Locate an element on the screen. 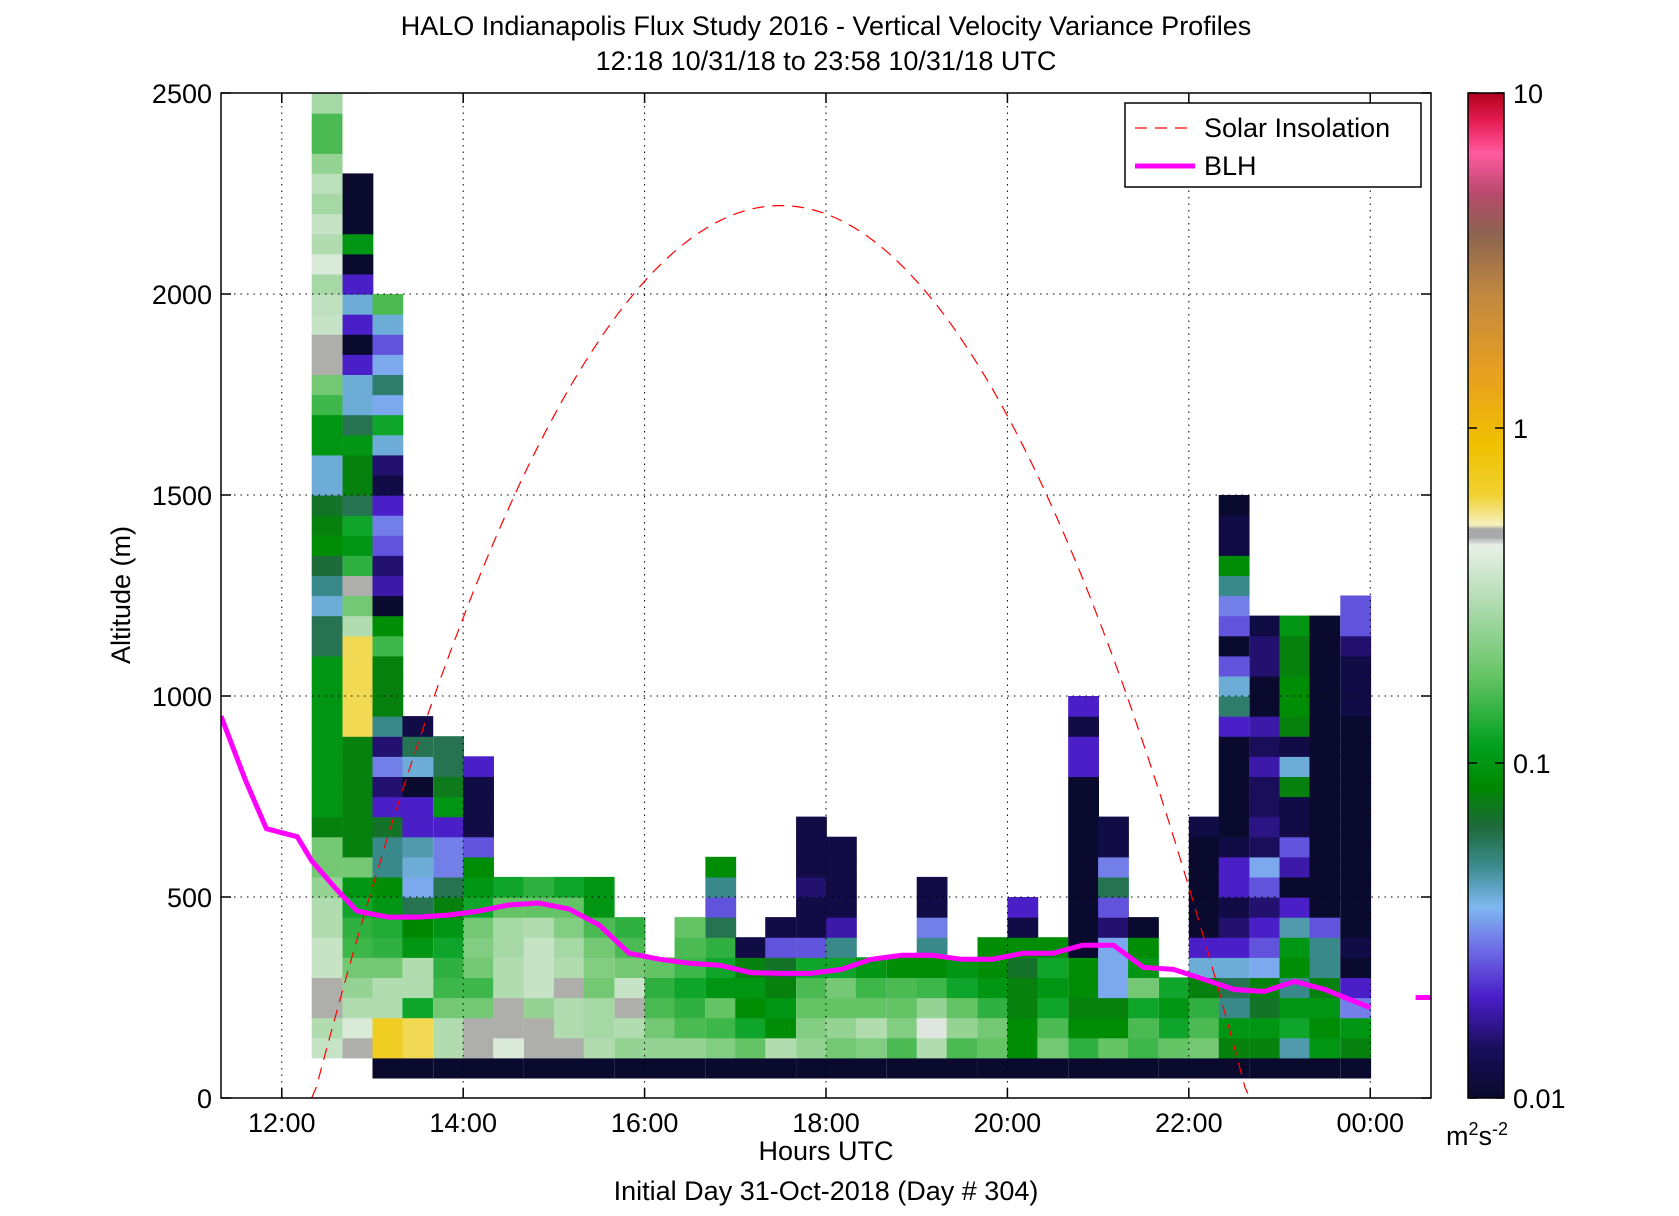 The image size is (1679, 1216). y-tick-label: 500 is located at coordinates (189, 898).